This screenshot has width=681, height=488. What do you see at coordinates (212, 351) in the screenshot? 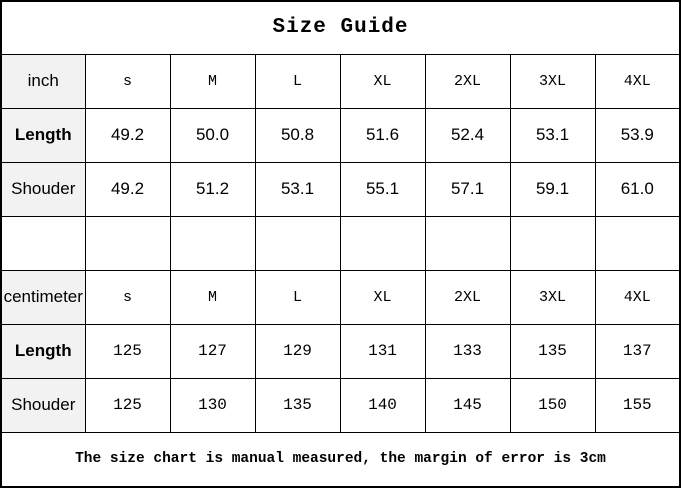
I see `value-cell: 127` at bounding box center [212, 351].